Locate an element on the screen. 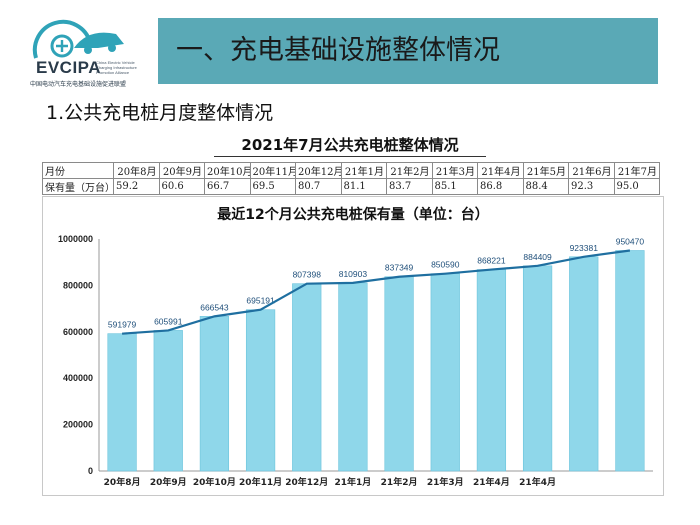  series-line is located at coordinates (376, 292).